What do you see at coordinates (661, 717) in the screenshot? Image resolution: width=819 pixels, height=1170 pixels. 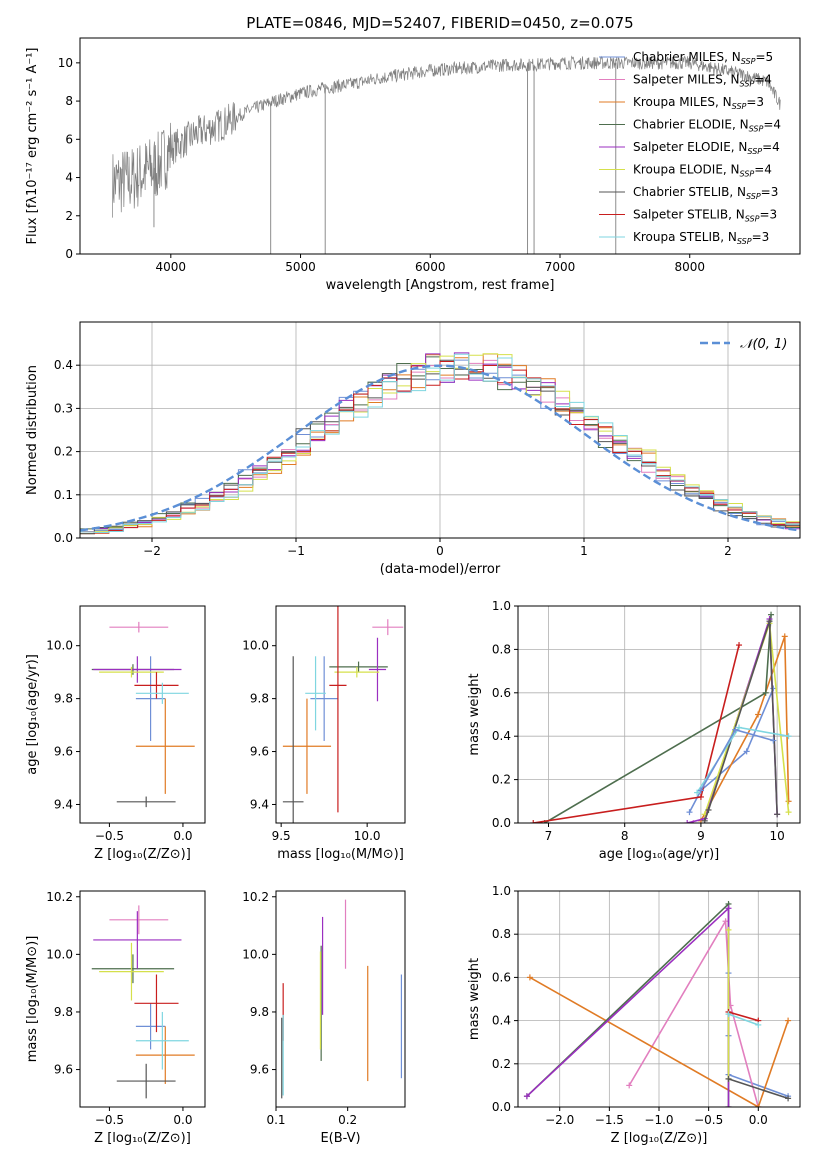 I see `plot-area-mass_weight_vs_age` at bounding box center [661, 717].